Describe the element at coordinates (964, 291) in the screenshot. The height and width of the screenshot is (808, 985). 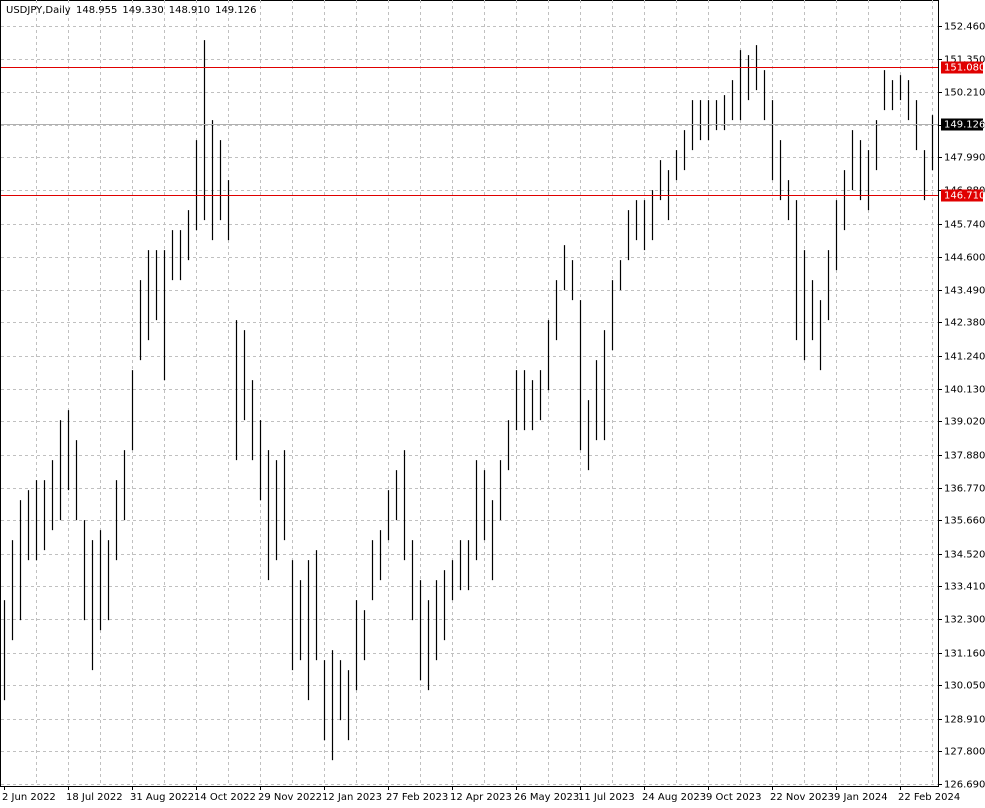
I see `y-tick-label: 143.490` at that location.